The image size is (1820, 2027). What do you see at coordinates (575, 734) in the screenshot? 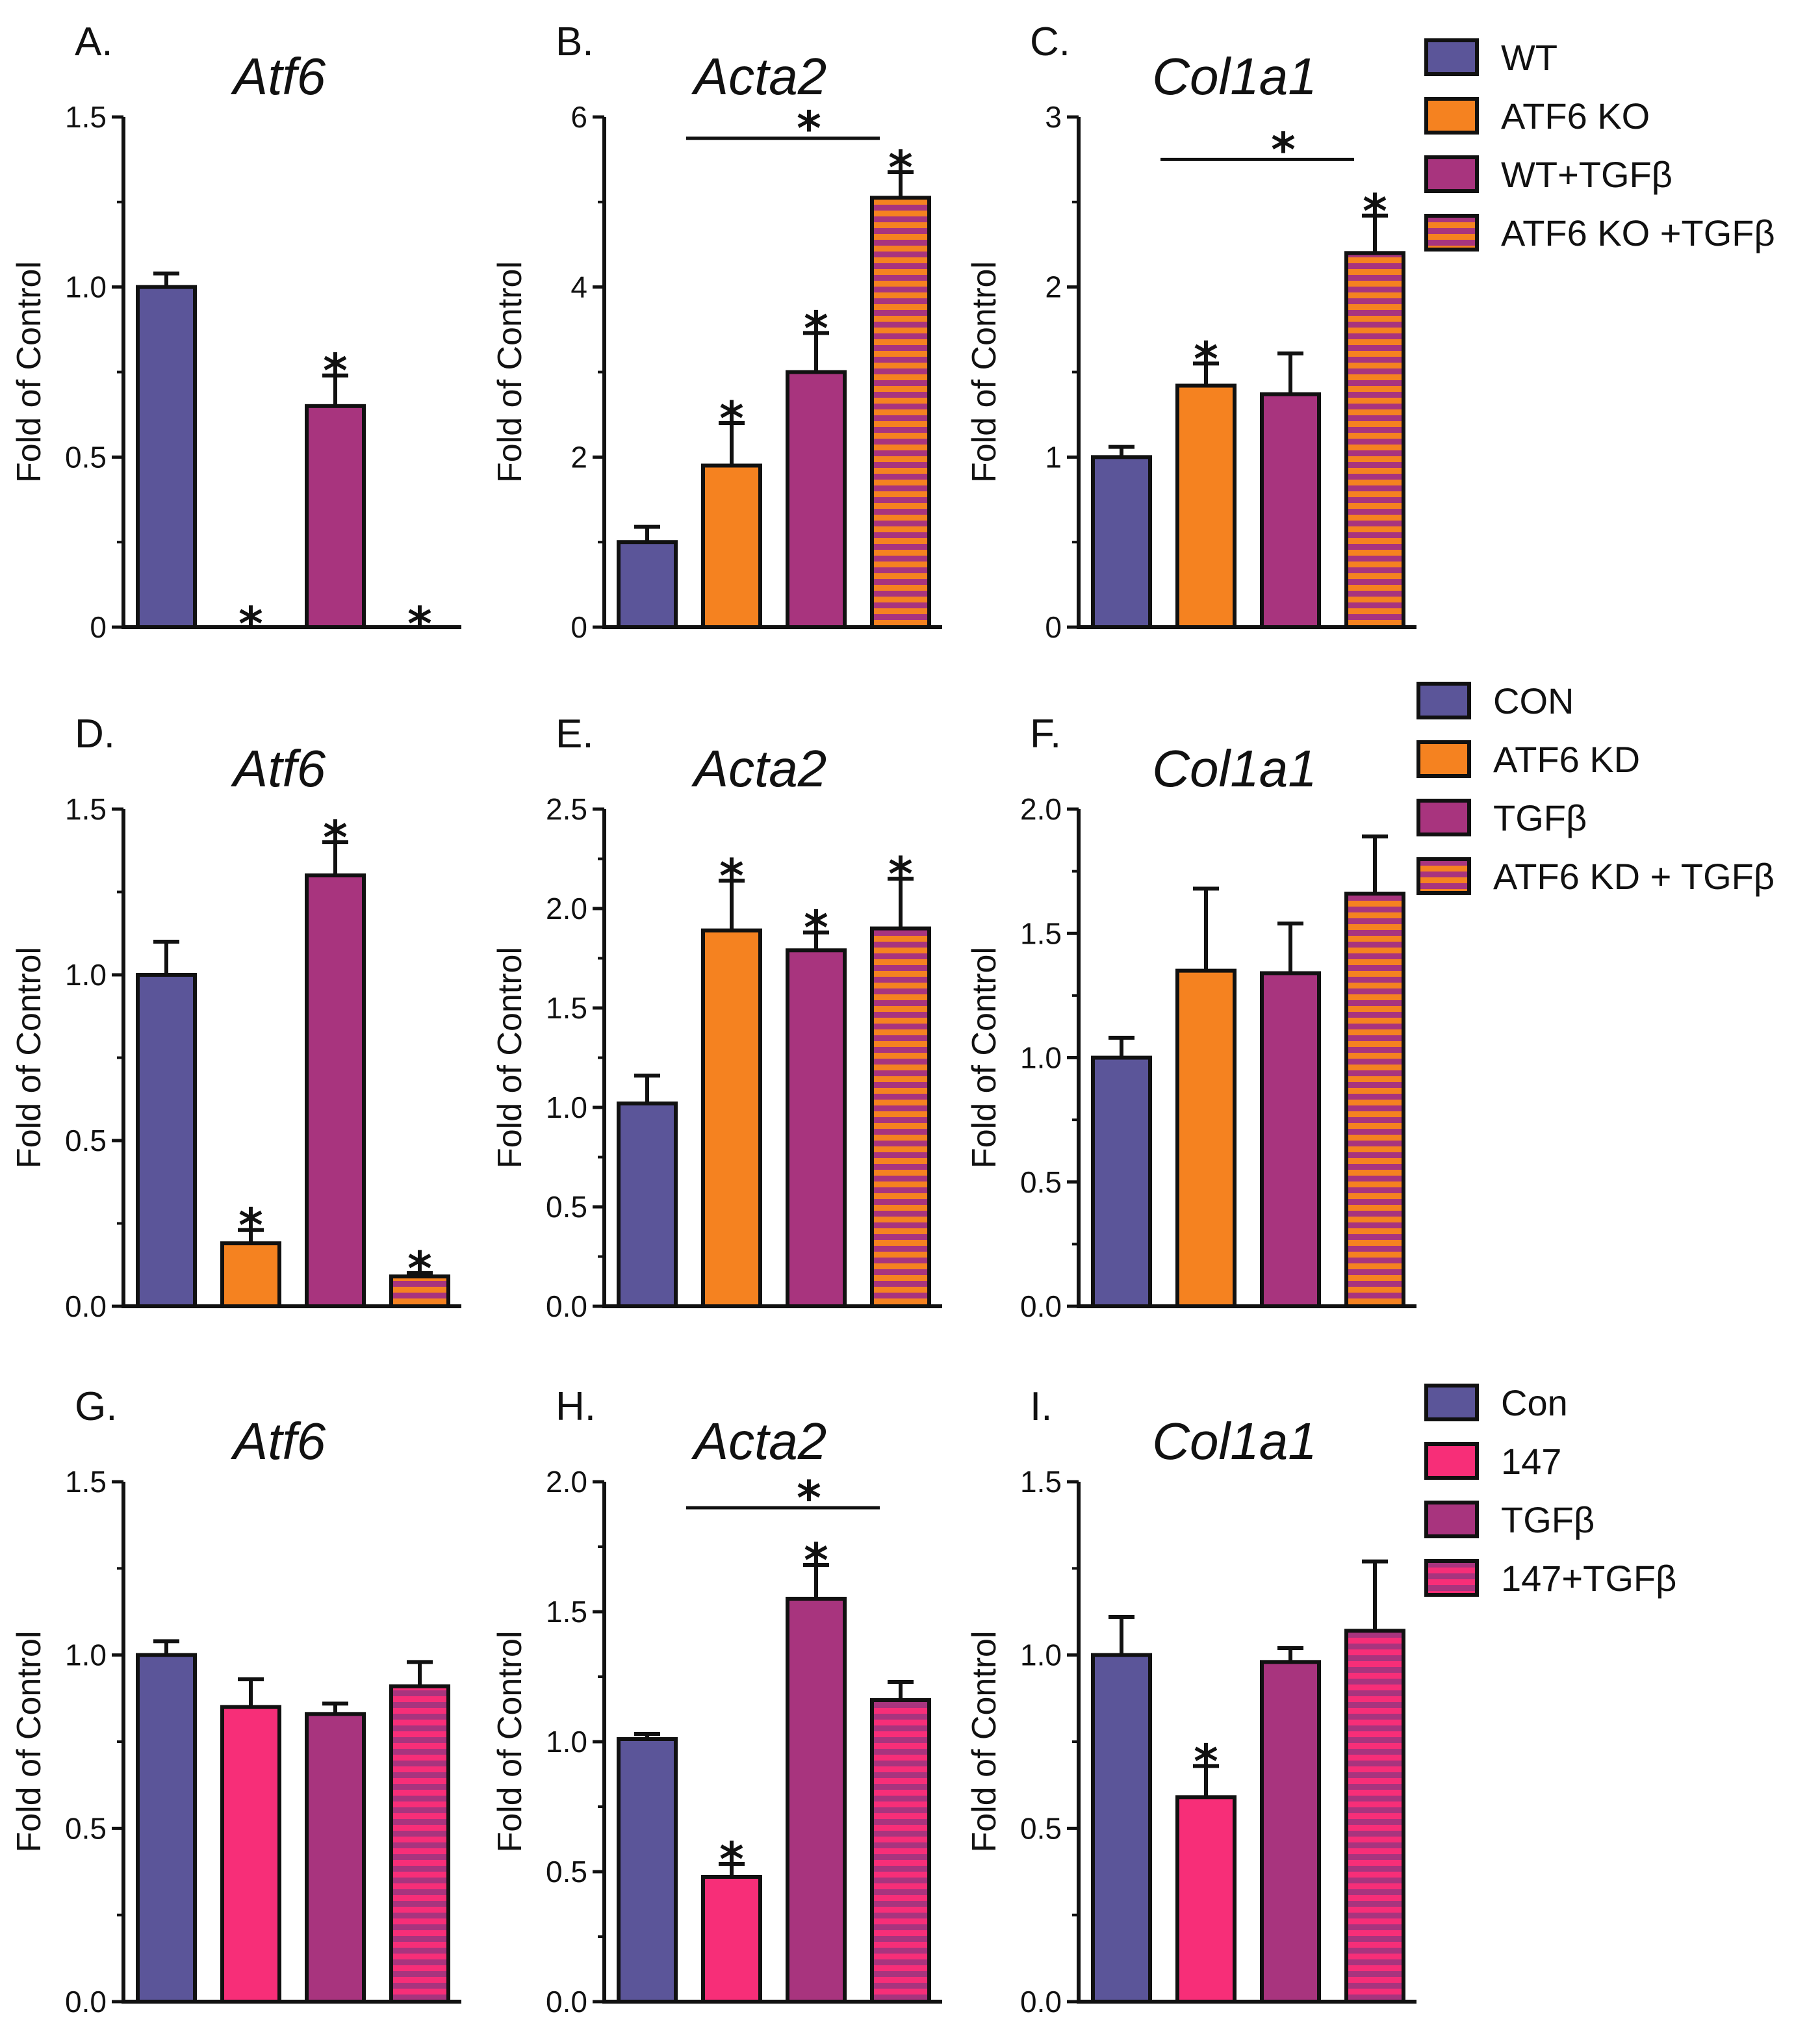
I see `panel-letter: E.` at bounding box center [575, 734].